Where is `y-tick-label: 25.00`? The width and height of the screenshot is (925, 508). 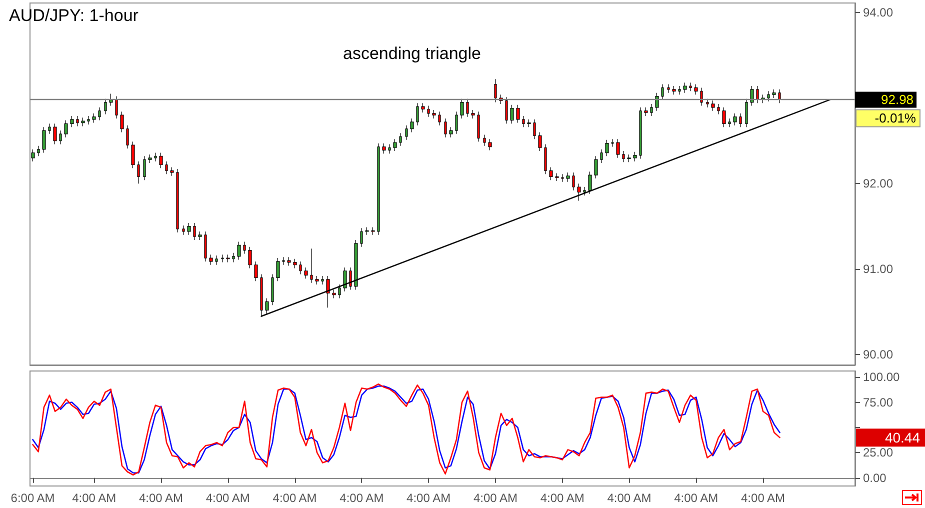 y-tick-label: 25.00 is located at coordinates (878, 453).